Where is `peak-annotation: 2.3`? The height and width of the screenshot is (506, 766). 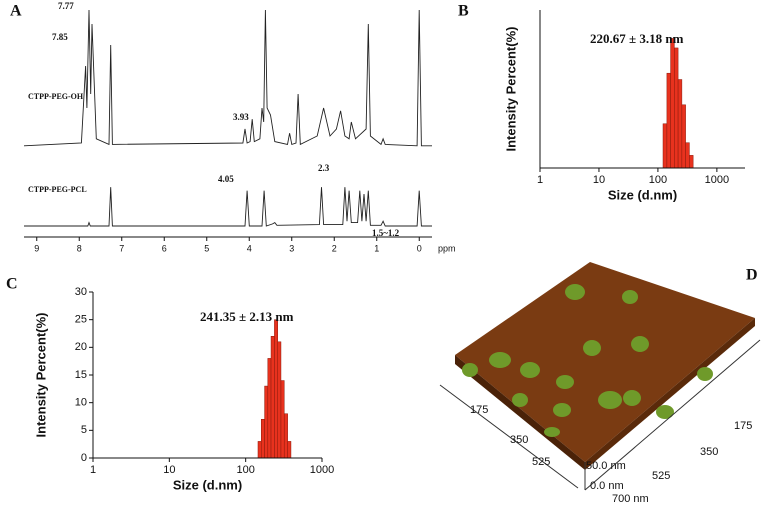 peak-annotation: 2.3 is located at coordinates (324, 168).